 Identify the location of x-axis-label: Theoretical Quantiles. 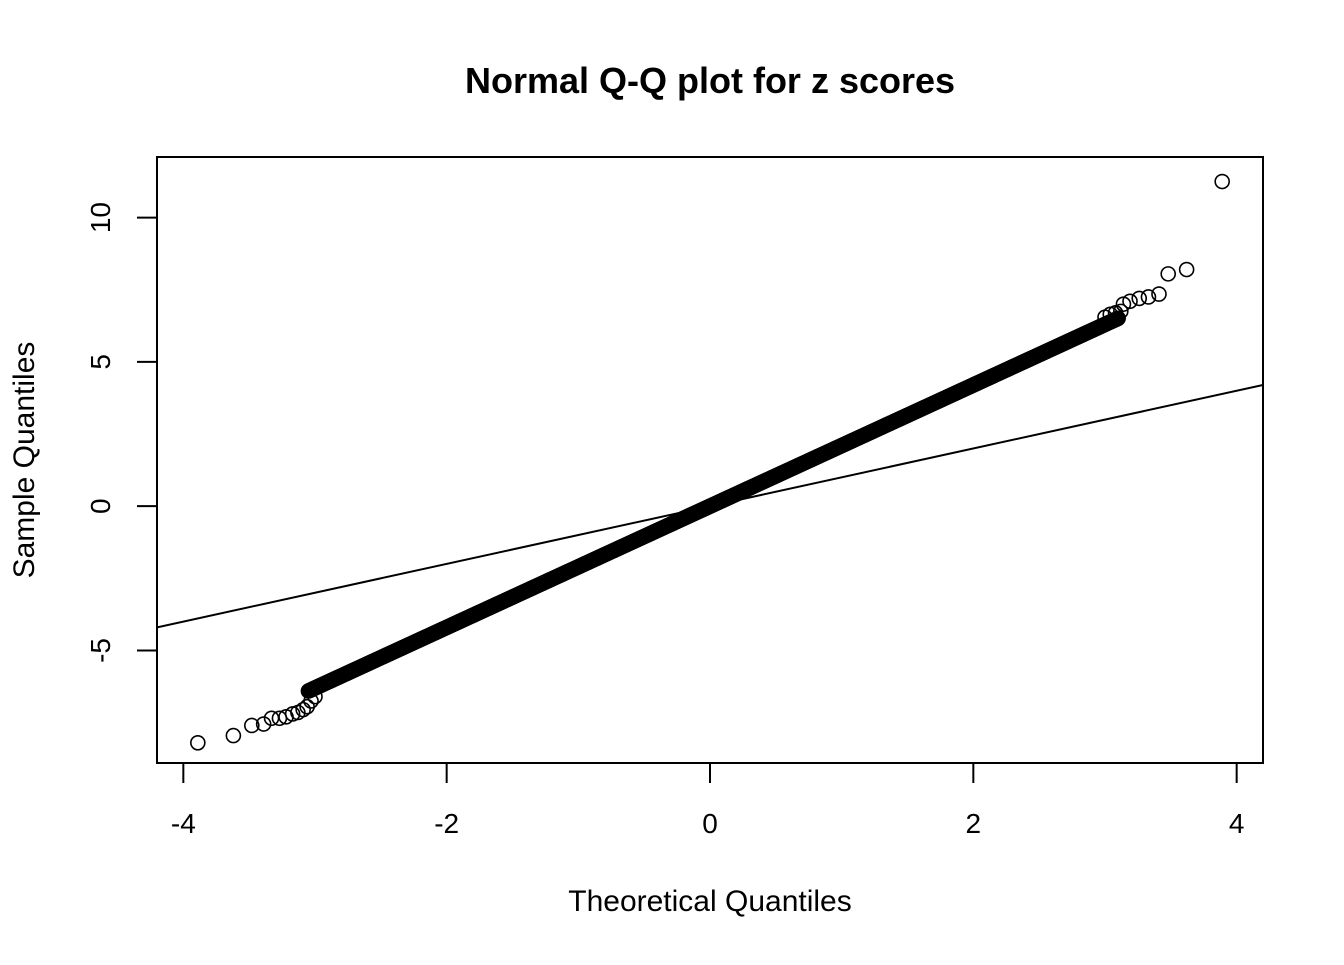
(709, 901).